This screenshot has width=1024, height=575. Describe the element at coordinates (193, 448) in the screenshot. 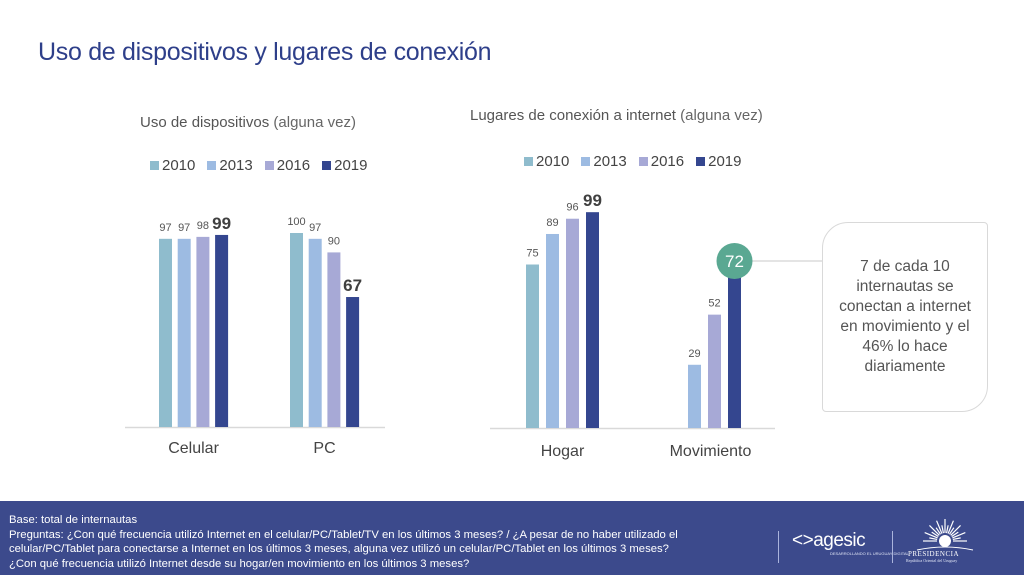

I see `category-label: Celular` at that location.